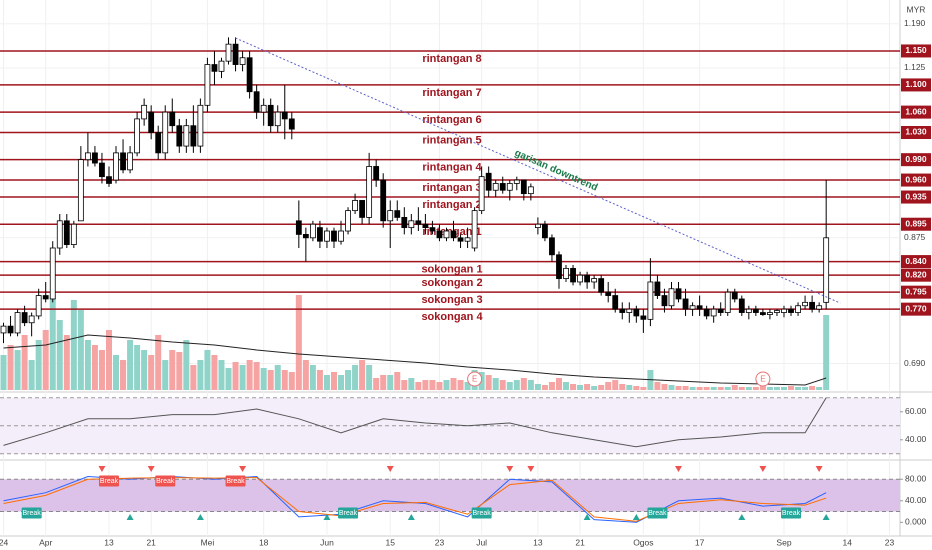 This screenshot has height=550, width=932. Describe the element at coordinates (580, 542) in the screenshot. I see `x-tick-label: 21` at that location.